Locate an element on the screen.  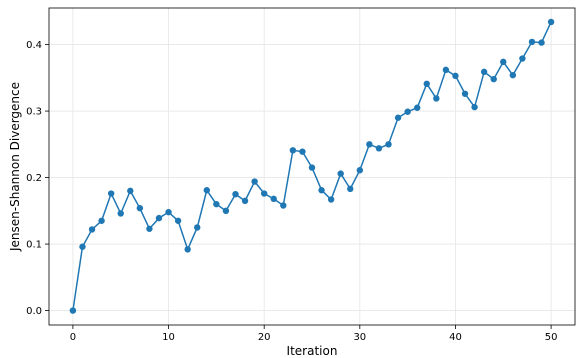
x-tick-label: 30 is located at coordinates (359, 337).